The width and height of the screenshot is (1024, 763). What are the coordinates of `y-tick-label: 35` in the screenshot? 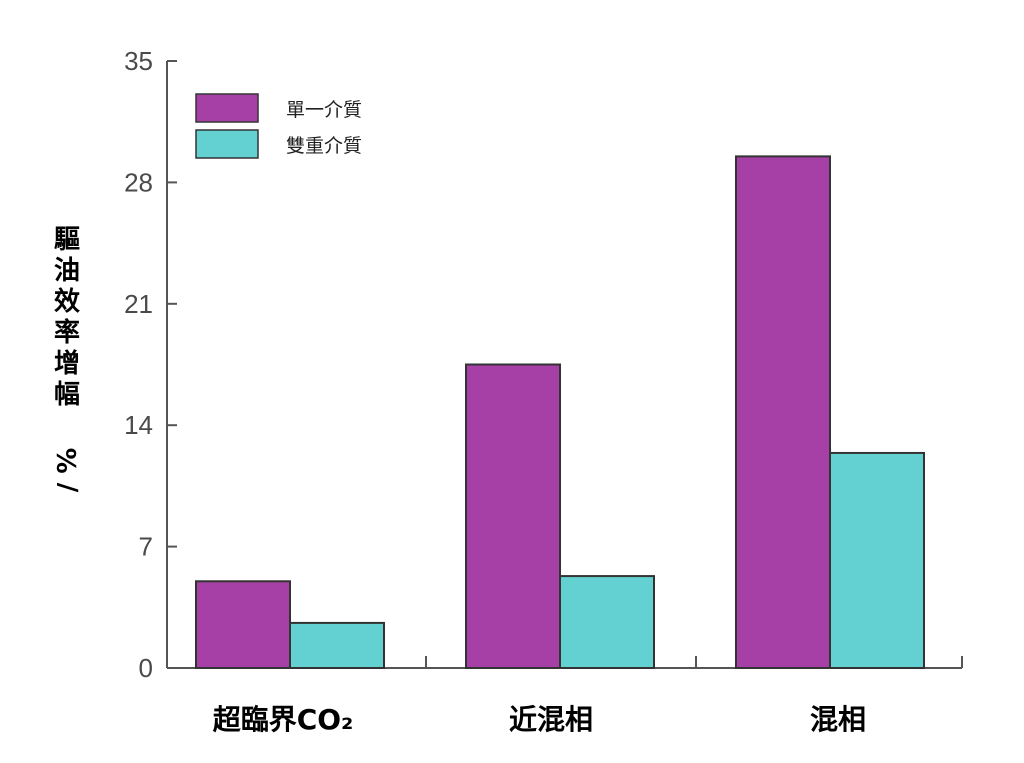 It's located at (138, 61).